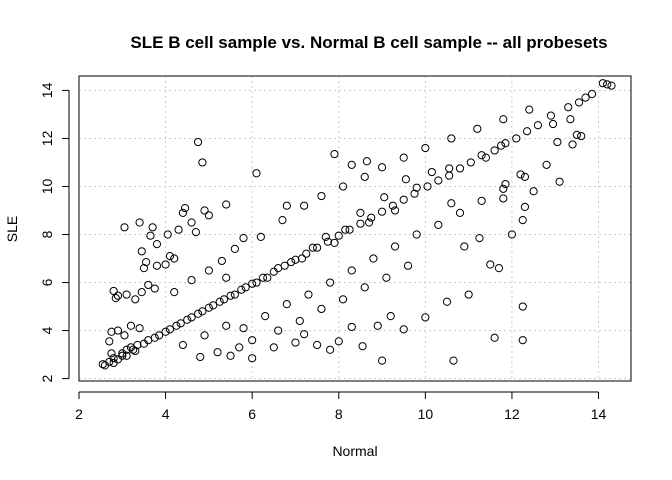  Describe the element at coordinates (47, 378) in the screenshot. I see `y-tick-label: 2` at that location.